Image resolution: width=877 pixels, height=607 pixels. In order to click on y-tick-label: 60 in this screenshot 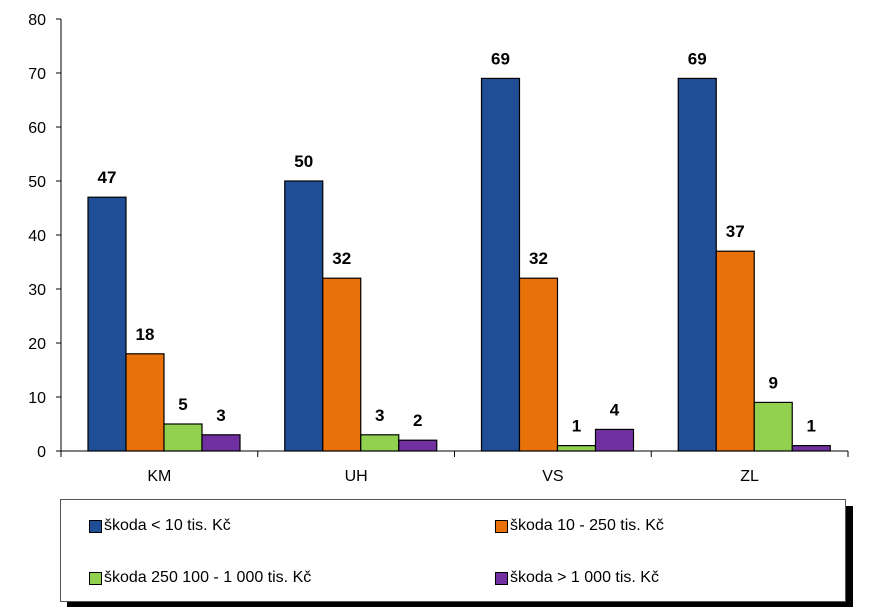, I will do `click(37, 128)`.